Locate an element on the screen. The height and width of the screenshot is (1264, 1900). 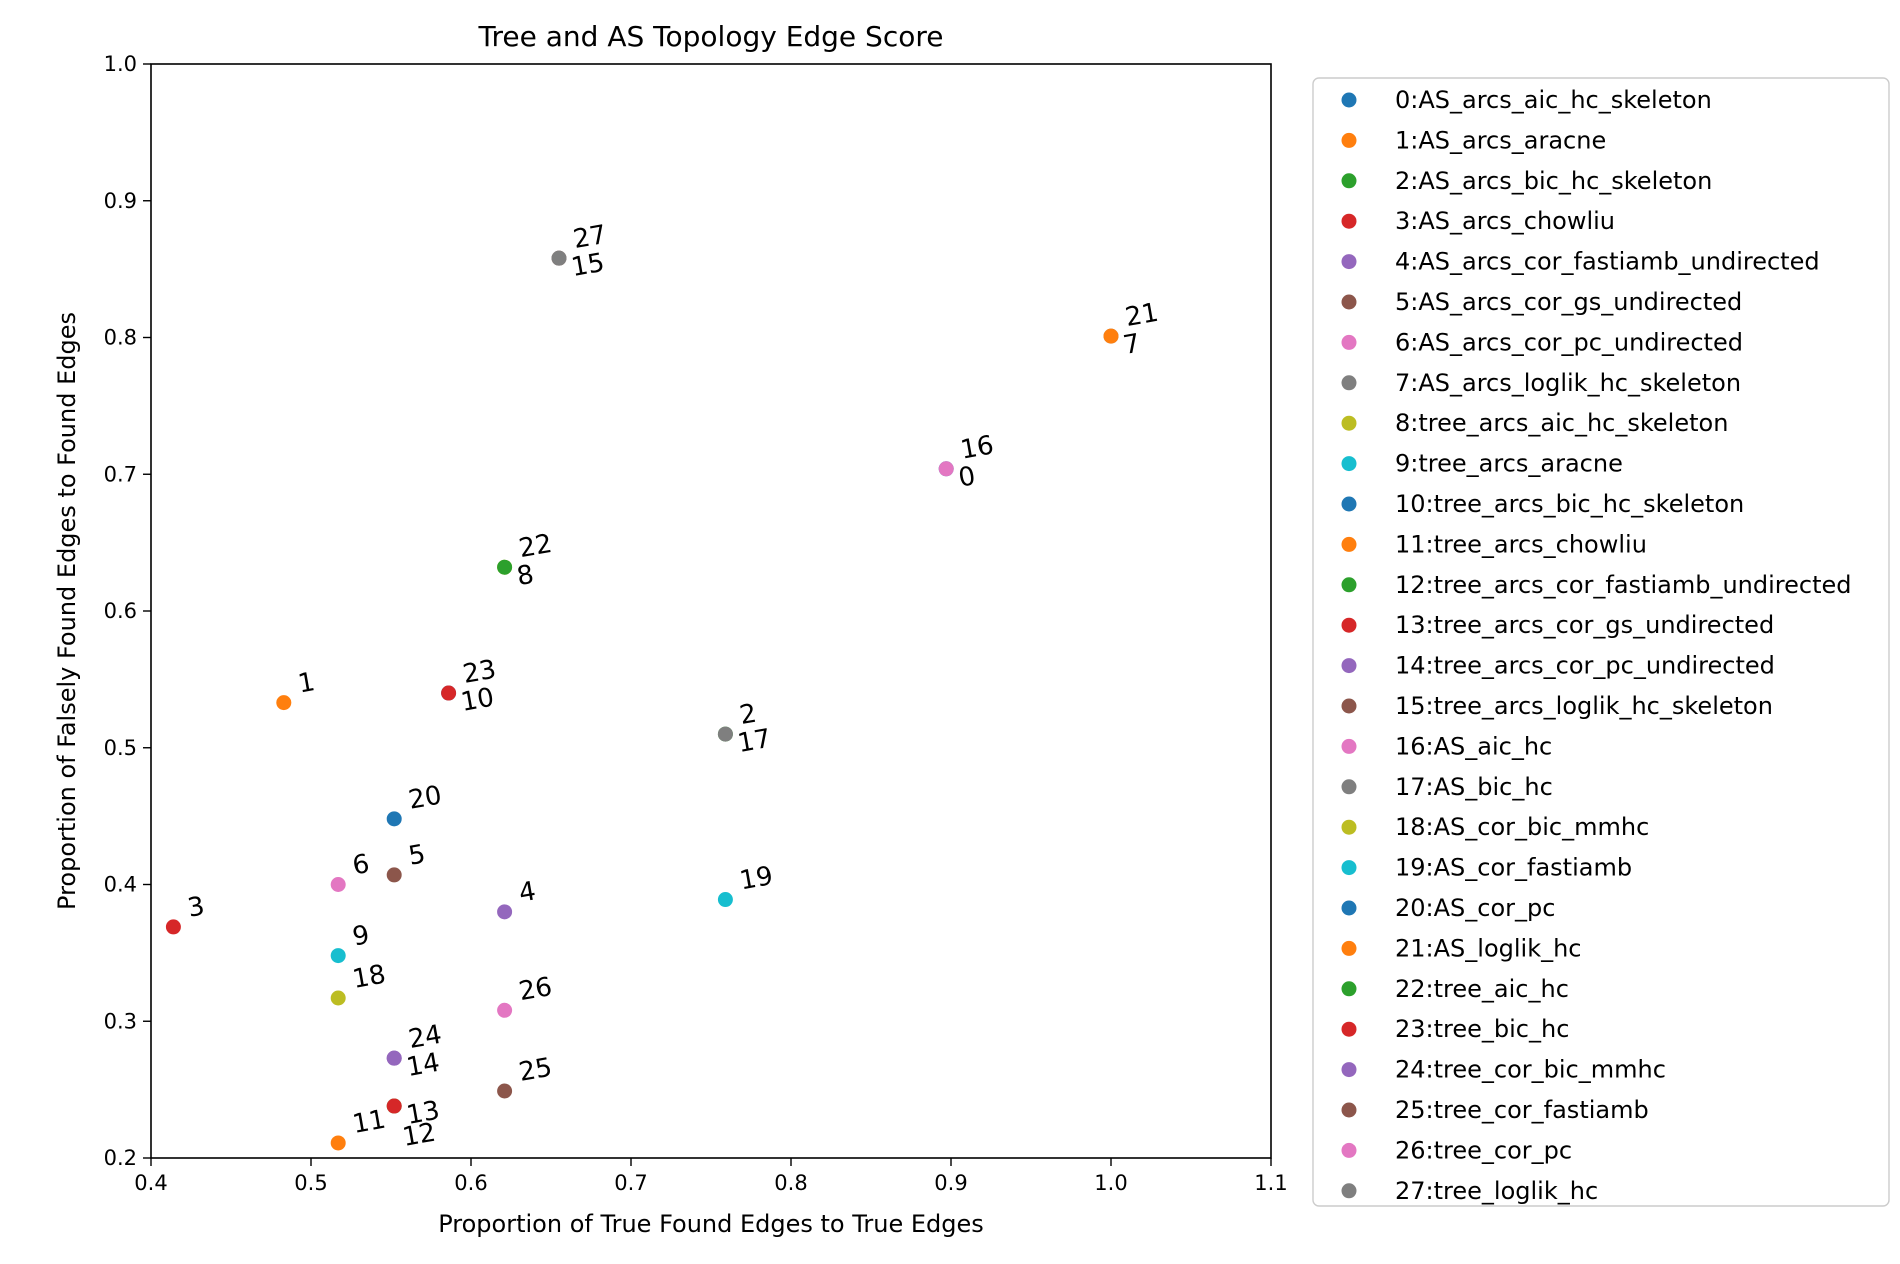
y-tick-label: 0.7 is located at coordinates (120, 474).